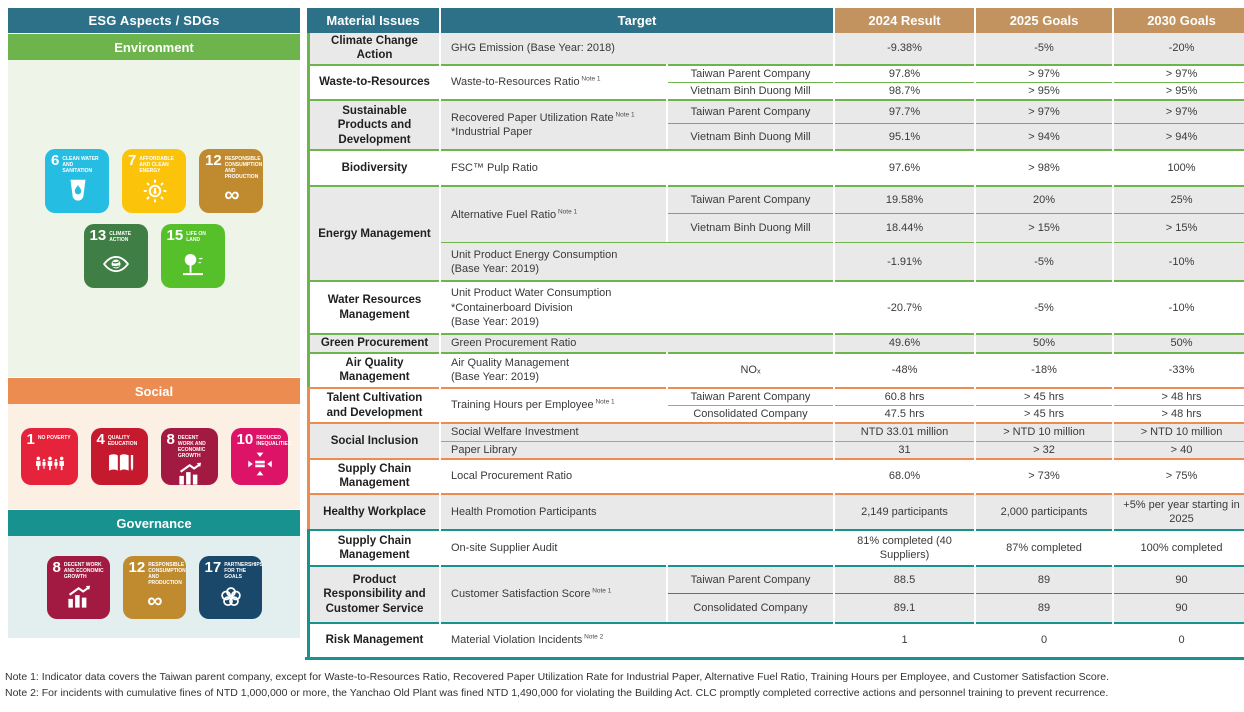  What do you see at coordinates (79, 597) in the screenshot?
I see `growth-icon` at bounding box center [79, 597].